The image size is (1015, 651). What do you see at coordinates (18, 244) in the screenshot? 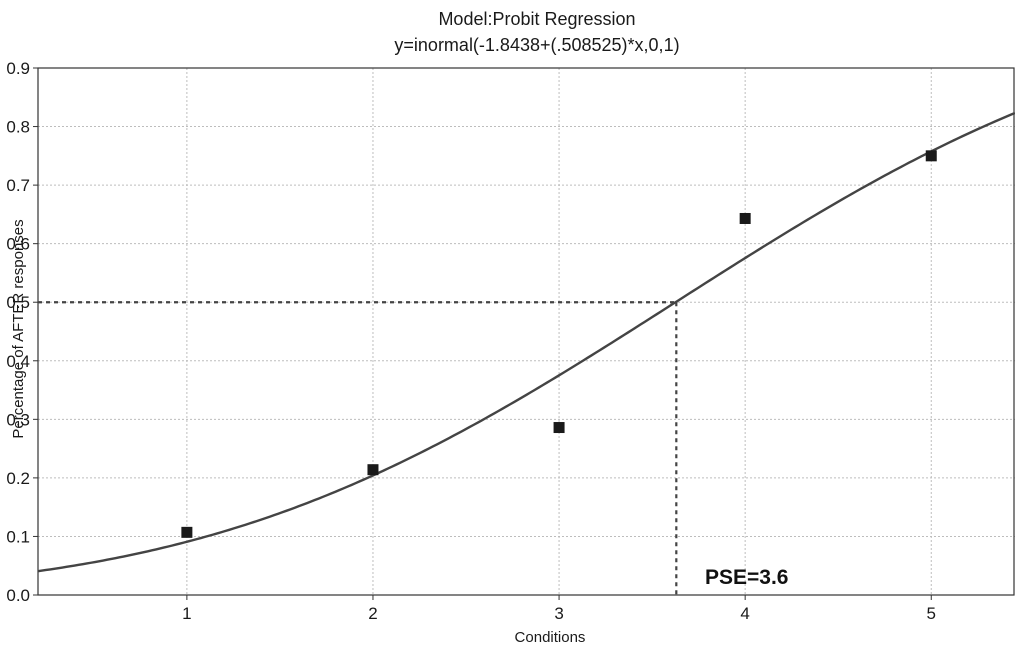
I see `y-tick-label: 0.6` at bounding box center [18, 244].